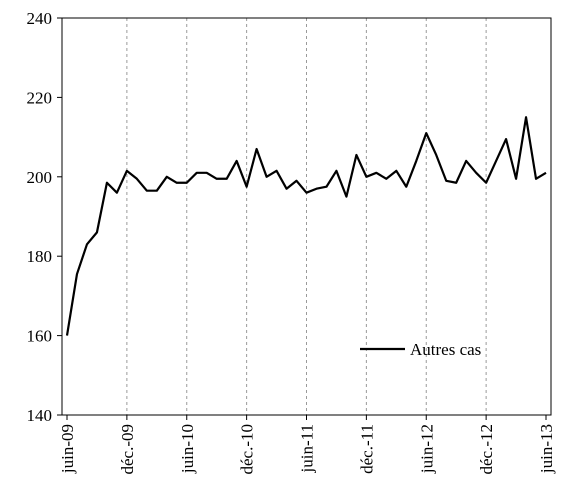 The width and height of the screenshot is (567, 496). I want to click on x-tick-label: juin-09, so click(67, 449).